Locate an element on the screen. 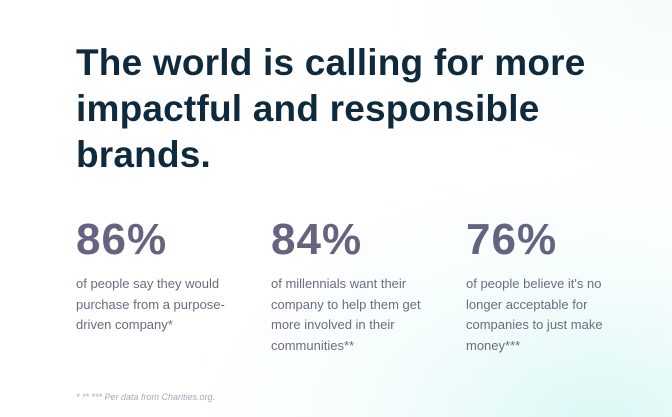 The height and width of the screenshot is (417, 672). stat-value: 76% is located at coordinates (512, 239).